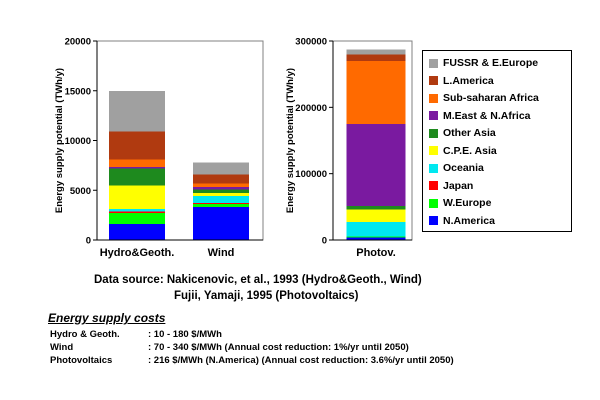 This screenshot has height=400, width=600. I want to click on cost-value: : 10 - 180 $/MWh, so click(185, 334).